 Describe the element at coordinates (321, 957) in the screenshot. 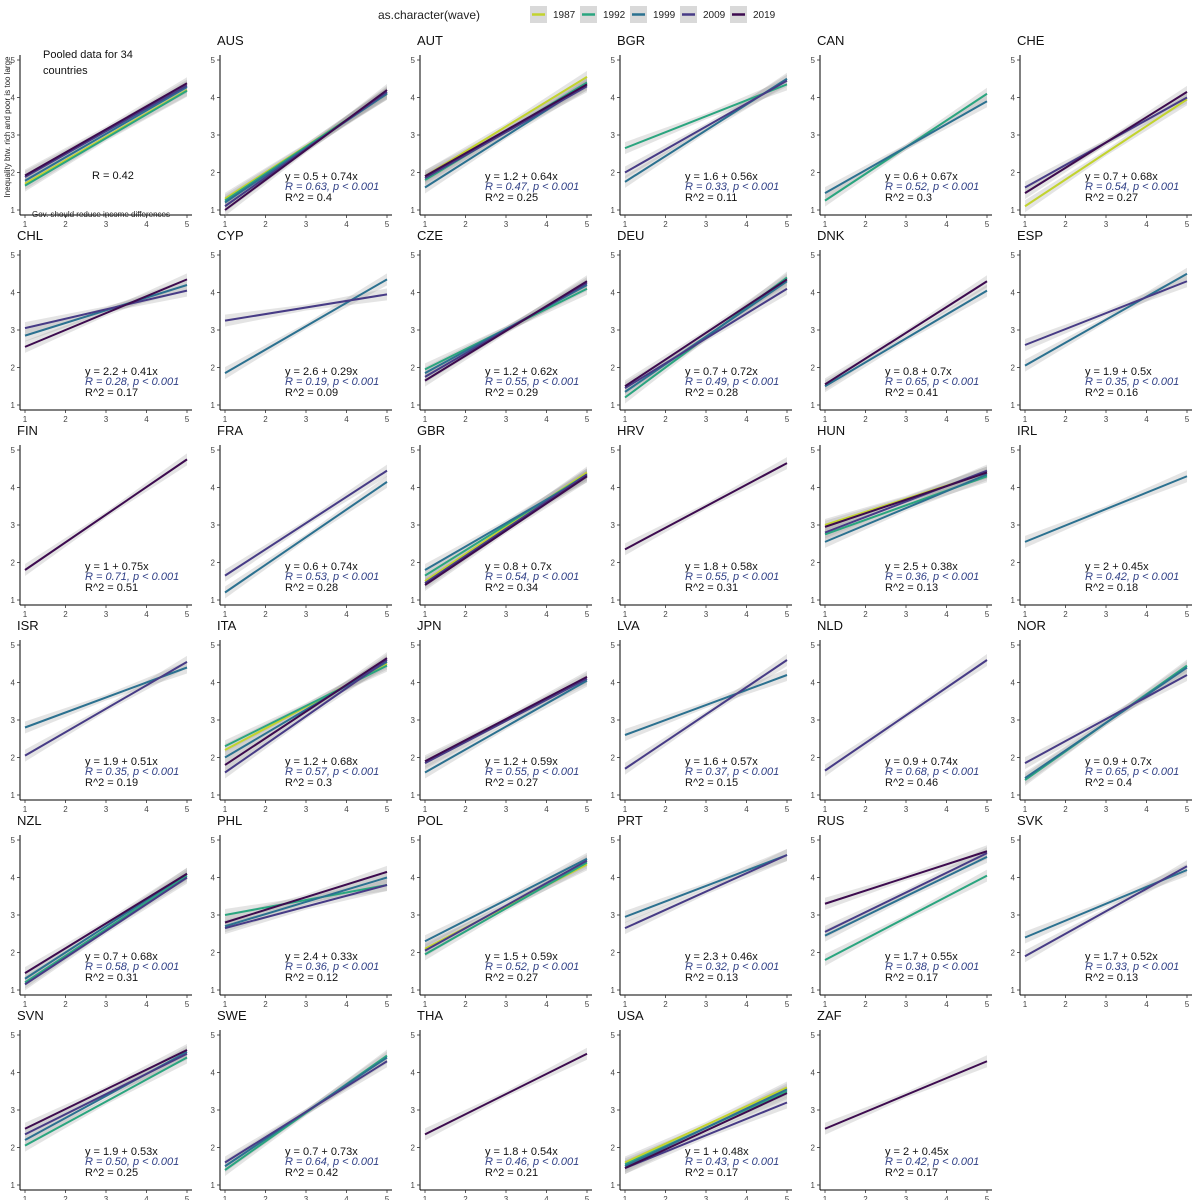

I see `regression-equation: y = 2.4 + 0.33x` at that location.